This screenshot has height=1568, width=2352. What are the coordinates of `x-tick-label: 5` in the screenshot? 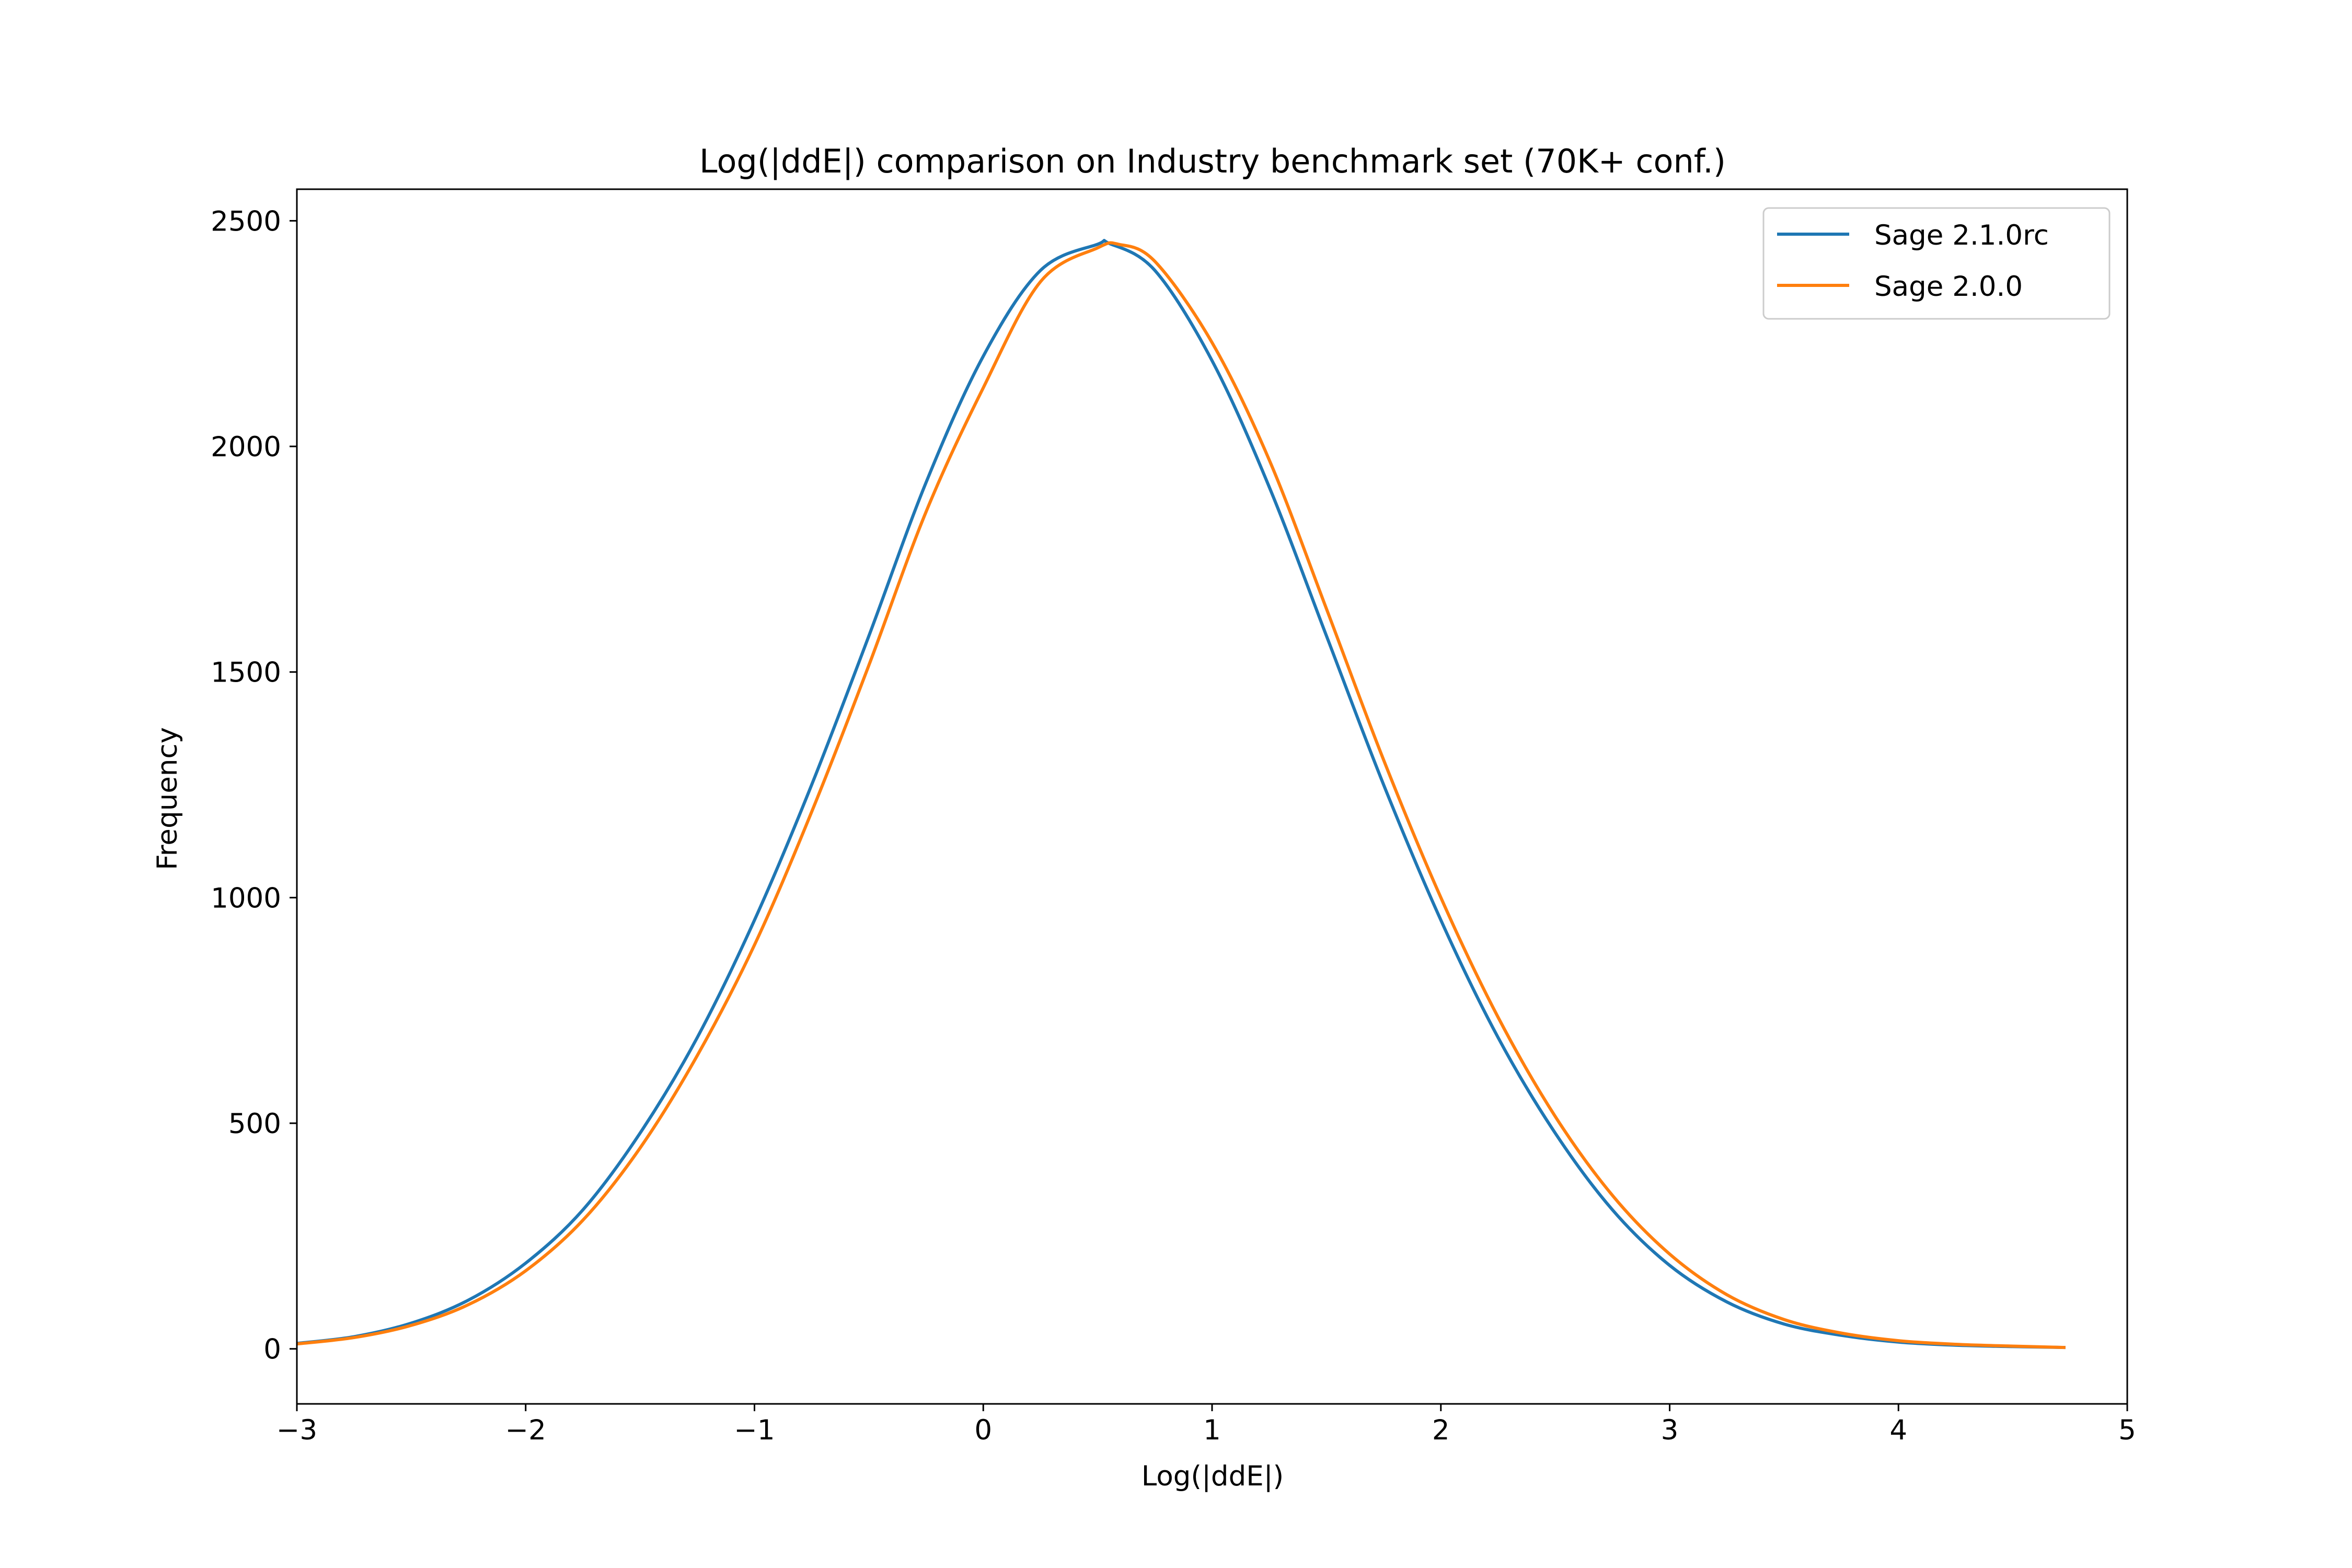 It's located at (2127, 1430).